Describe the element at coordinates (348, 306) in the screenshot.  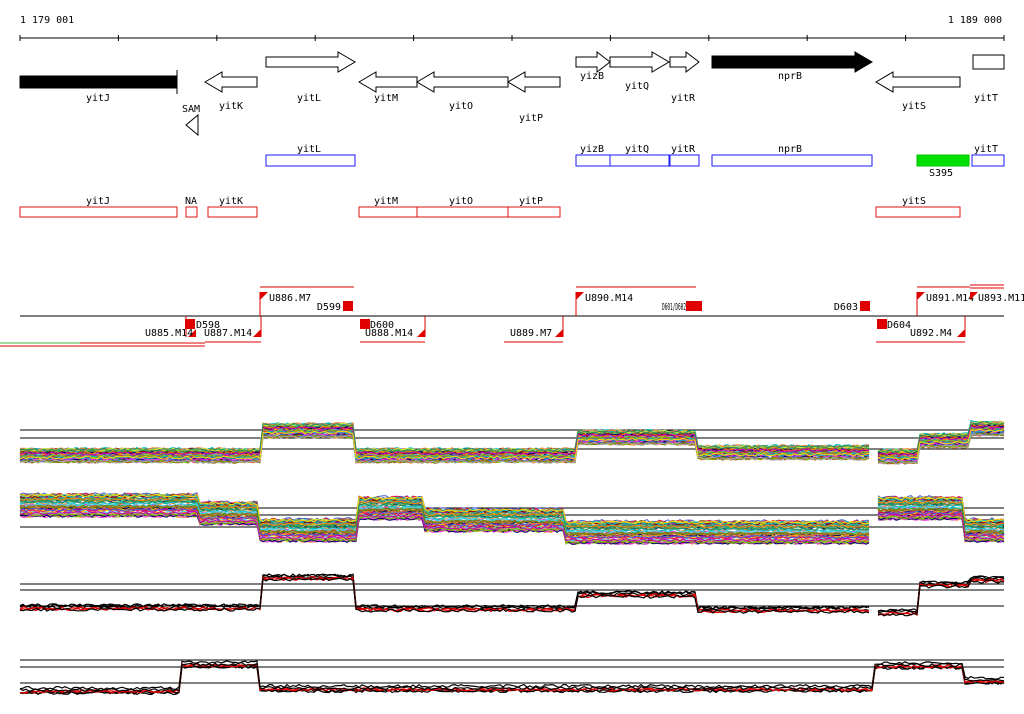
I see `upper-segment-D599` at that location.